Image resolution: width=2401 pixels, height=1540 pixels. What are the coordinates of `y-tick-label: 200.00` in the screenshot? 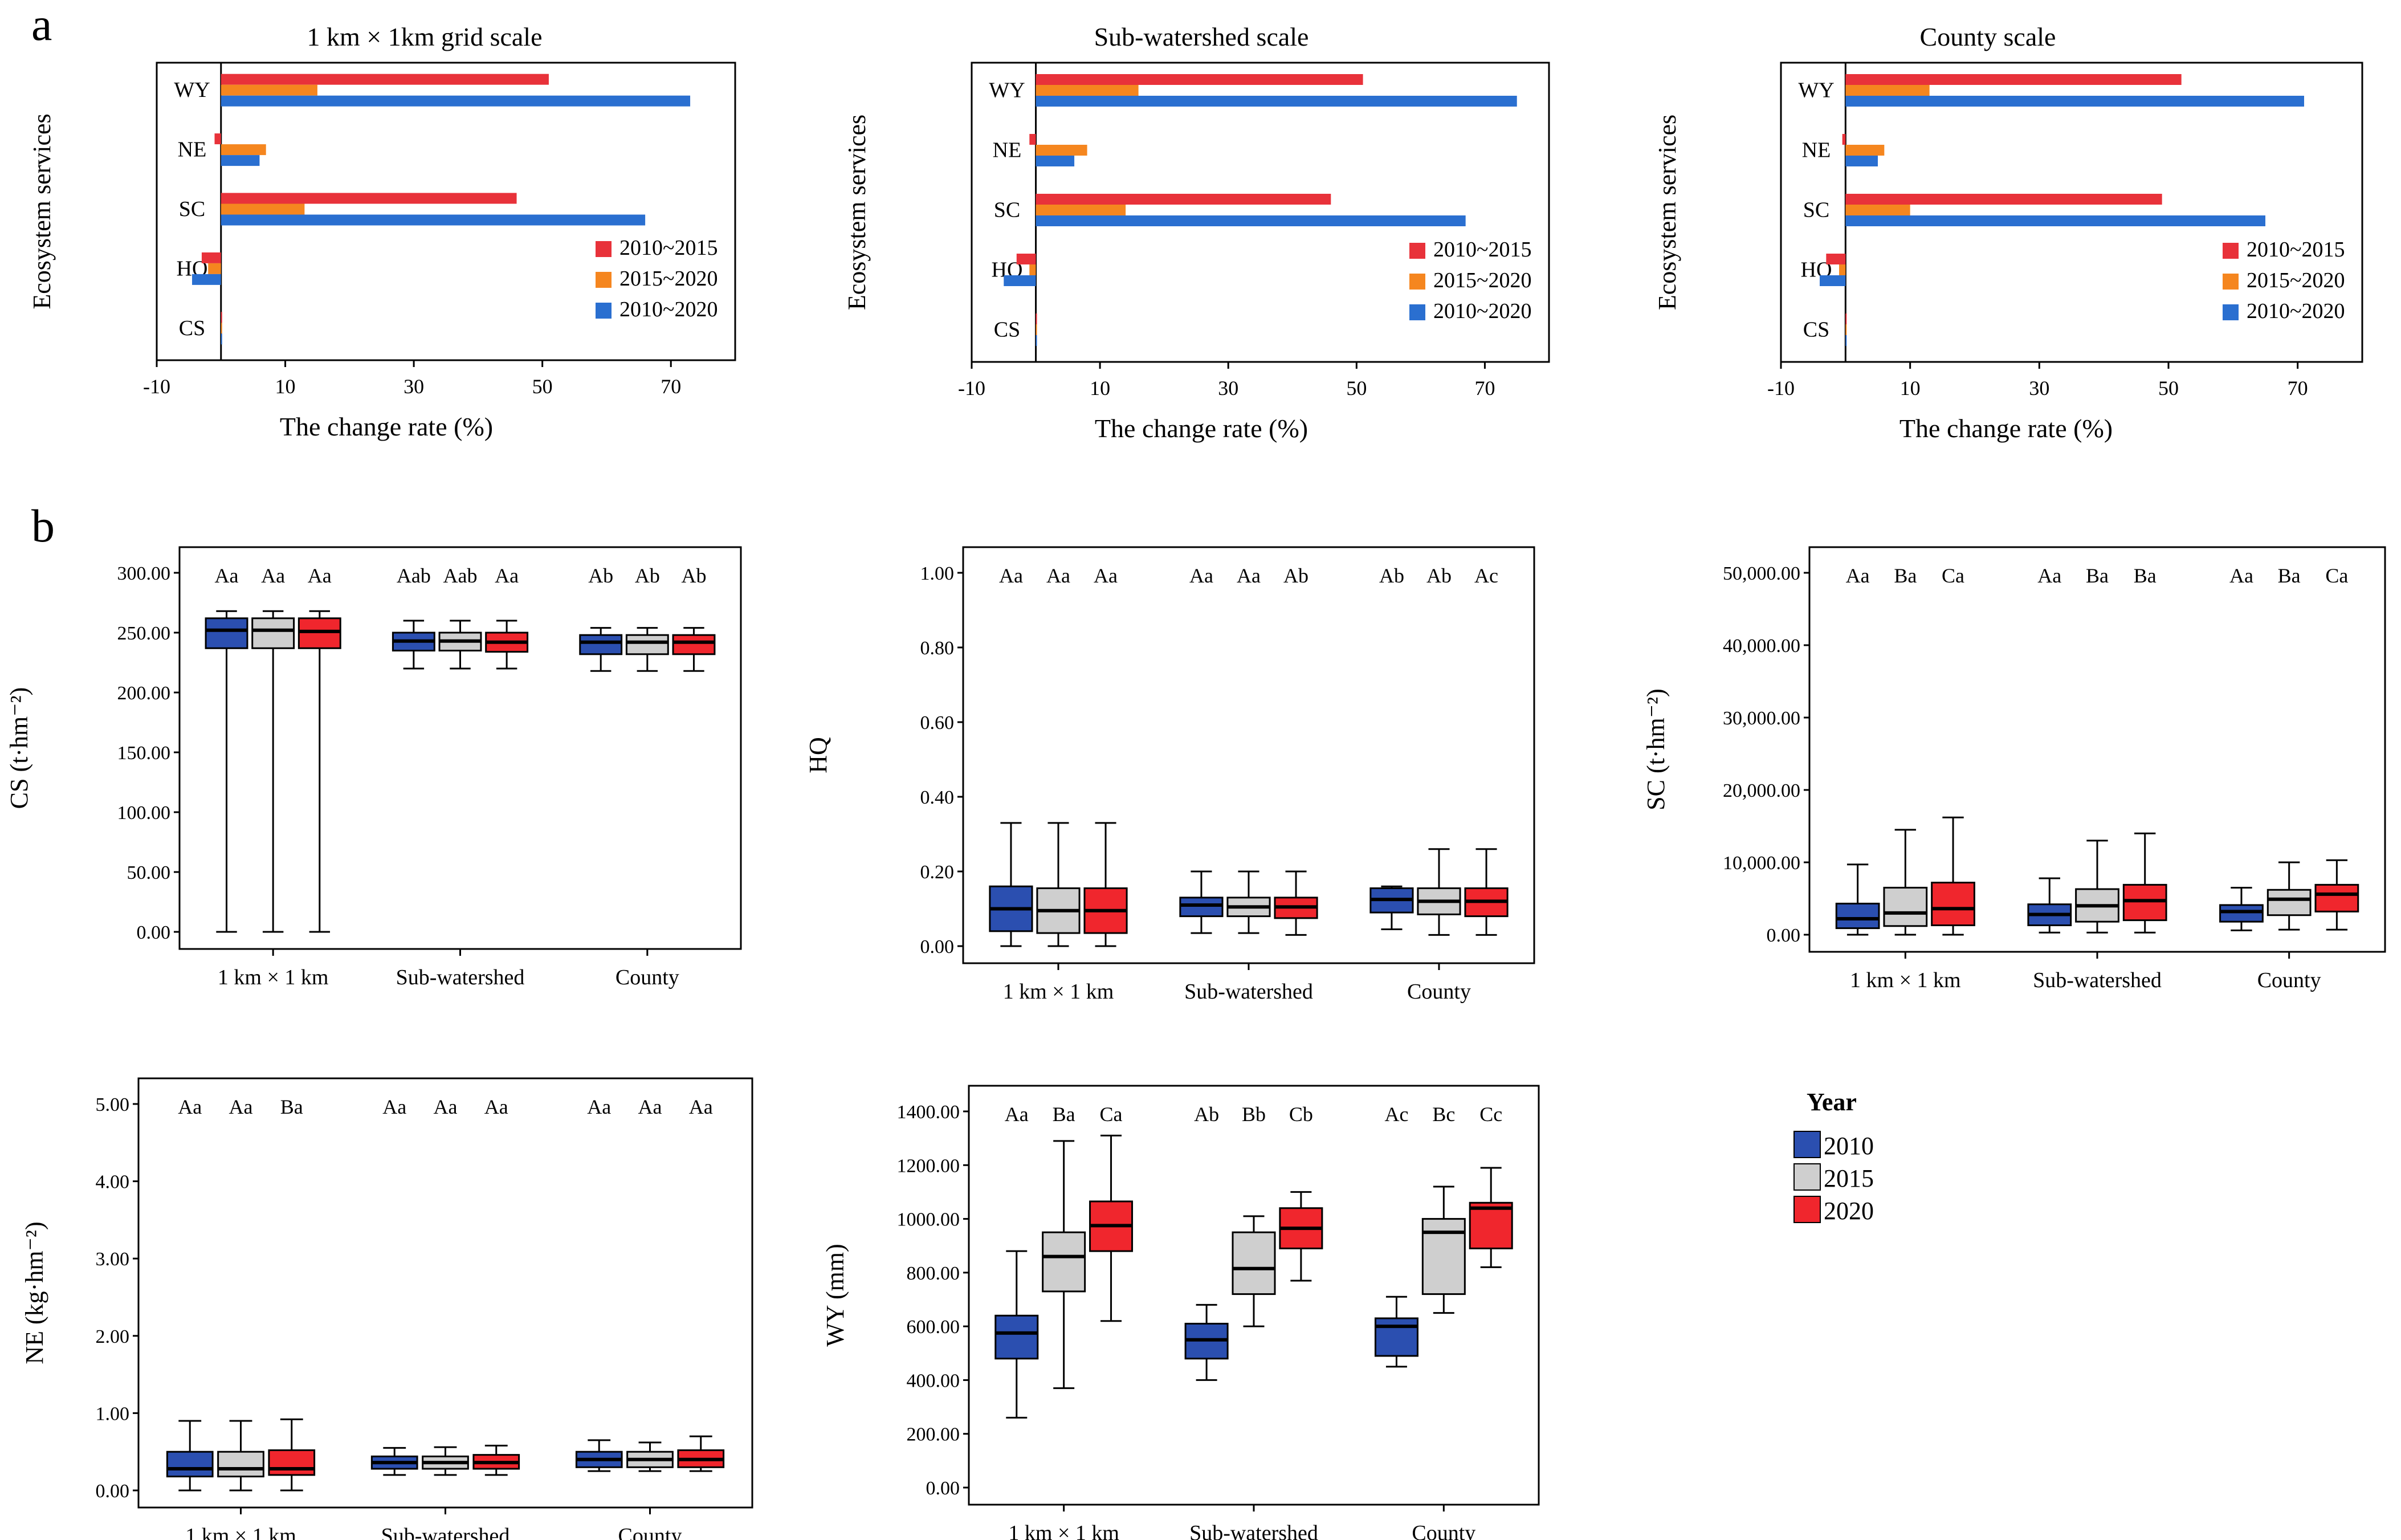 It's located at (144, 693).